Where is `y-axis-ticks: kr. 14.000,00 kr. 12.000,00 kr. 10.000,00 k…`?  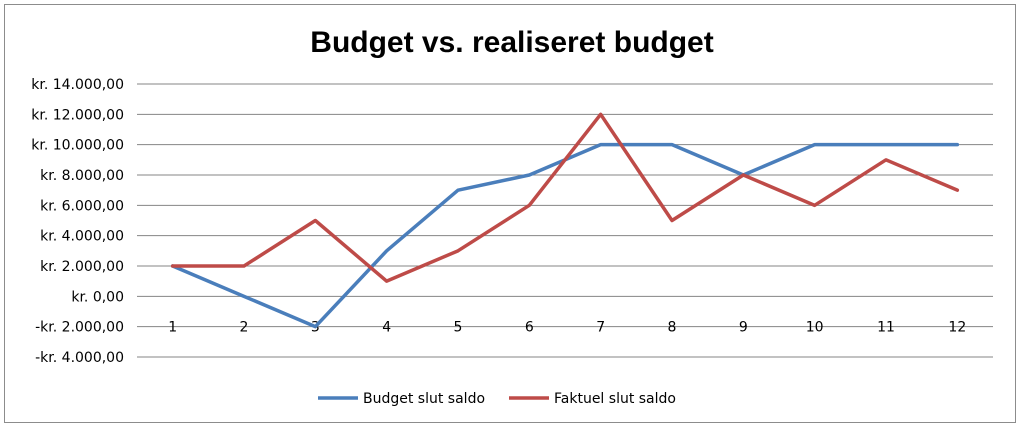 y-axis-ticks: kr. 14.000,00 kr. 12.000,00 kr. 10.000,00 k… is located at coordinates (77, 221).